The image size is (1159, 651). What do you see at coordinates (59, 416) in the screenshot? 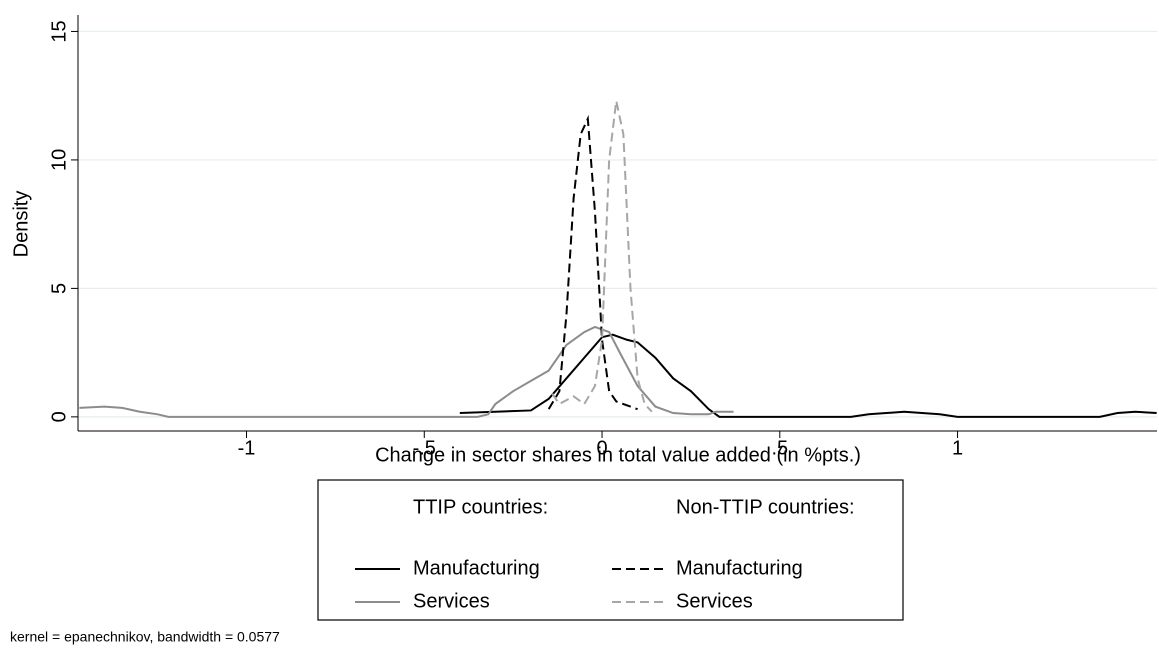
I see `y-tick-label: 0` at bounding box center [59, 416].